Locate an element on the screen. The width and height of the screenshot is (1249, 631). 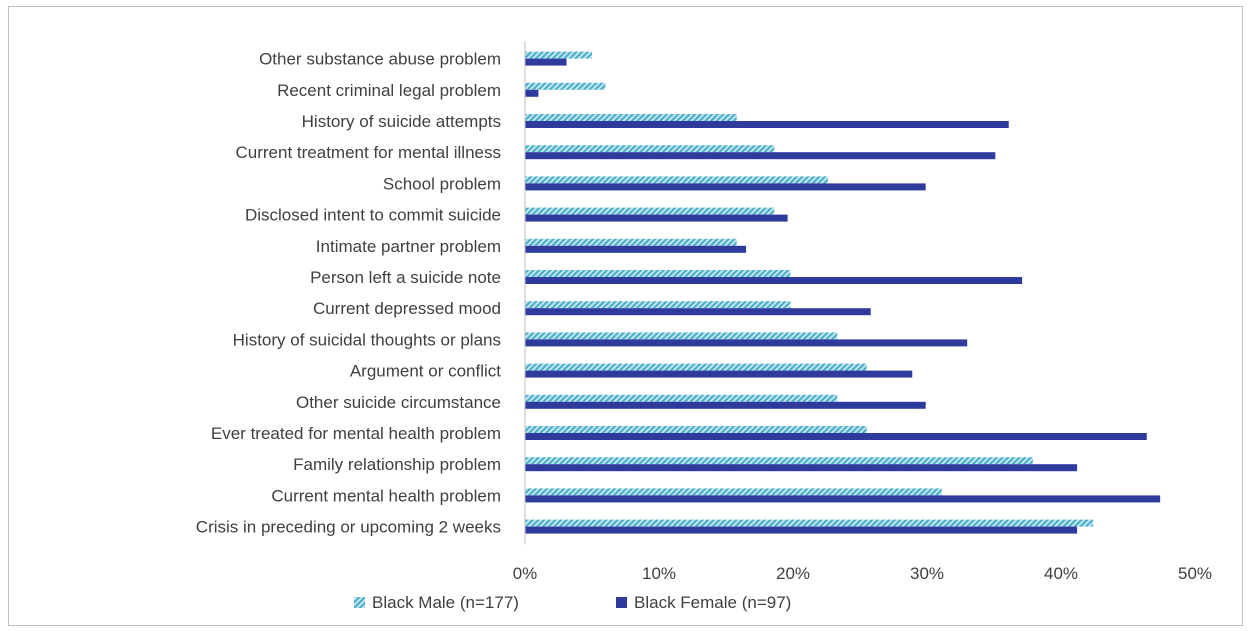
category-label: Person left a suicide note is located at coordinates (405, 277).